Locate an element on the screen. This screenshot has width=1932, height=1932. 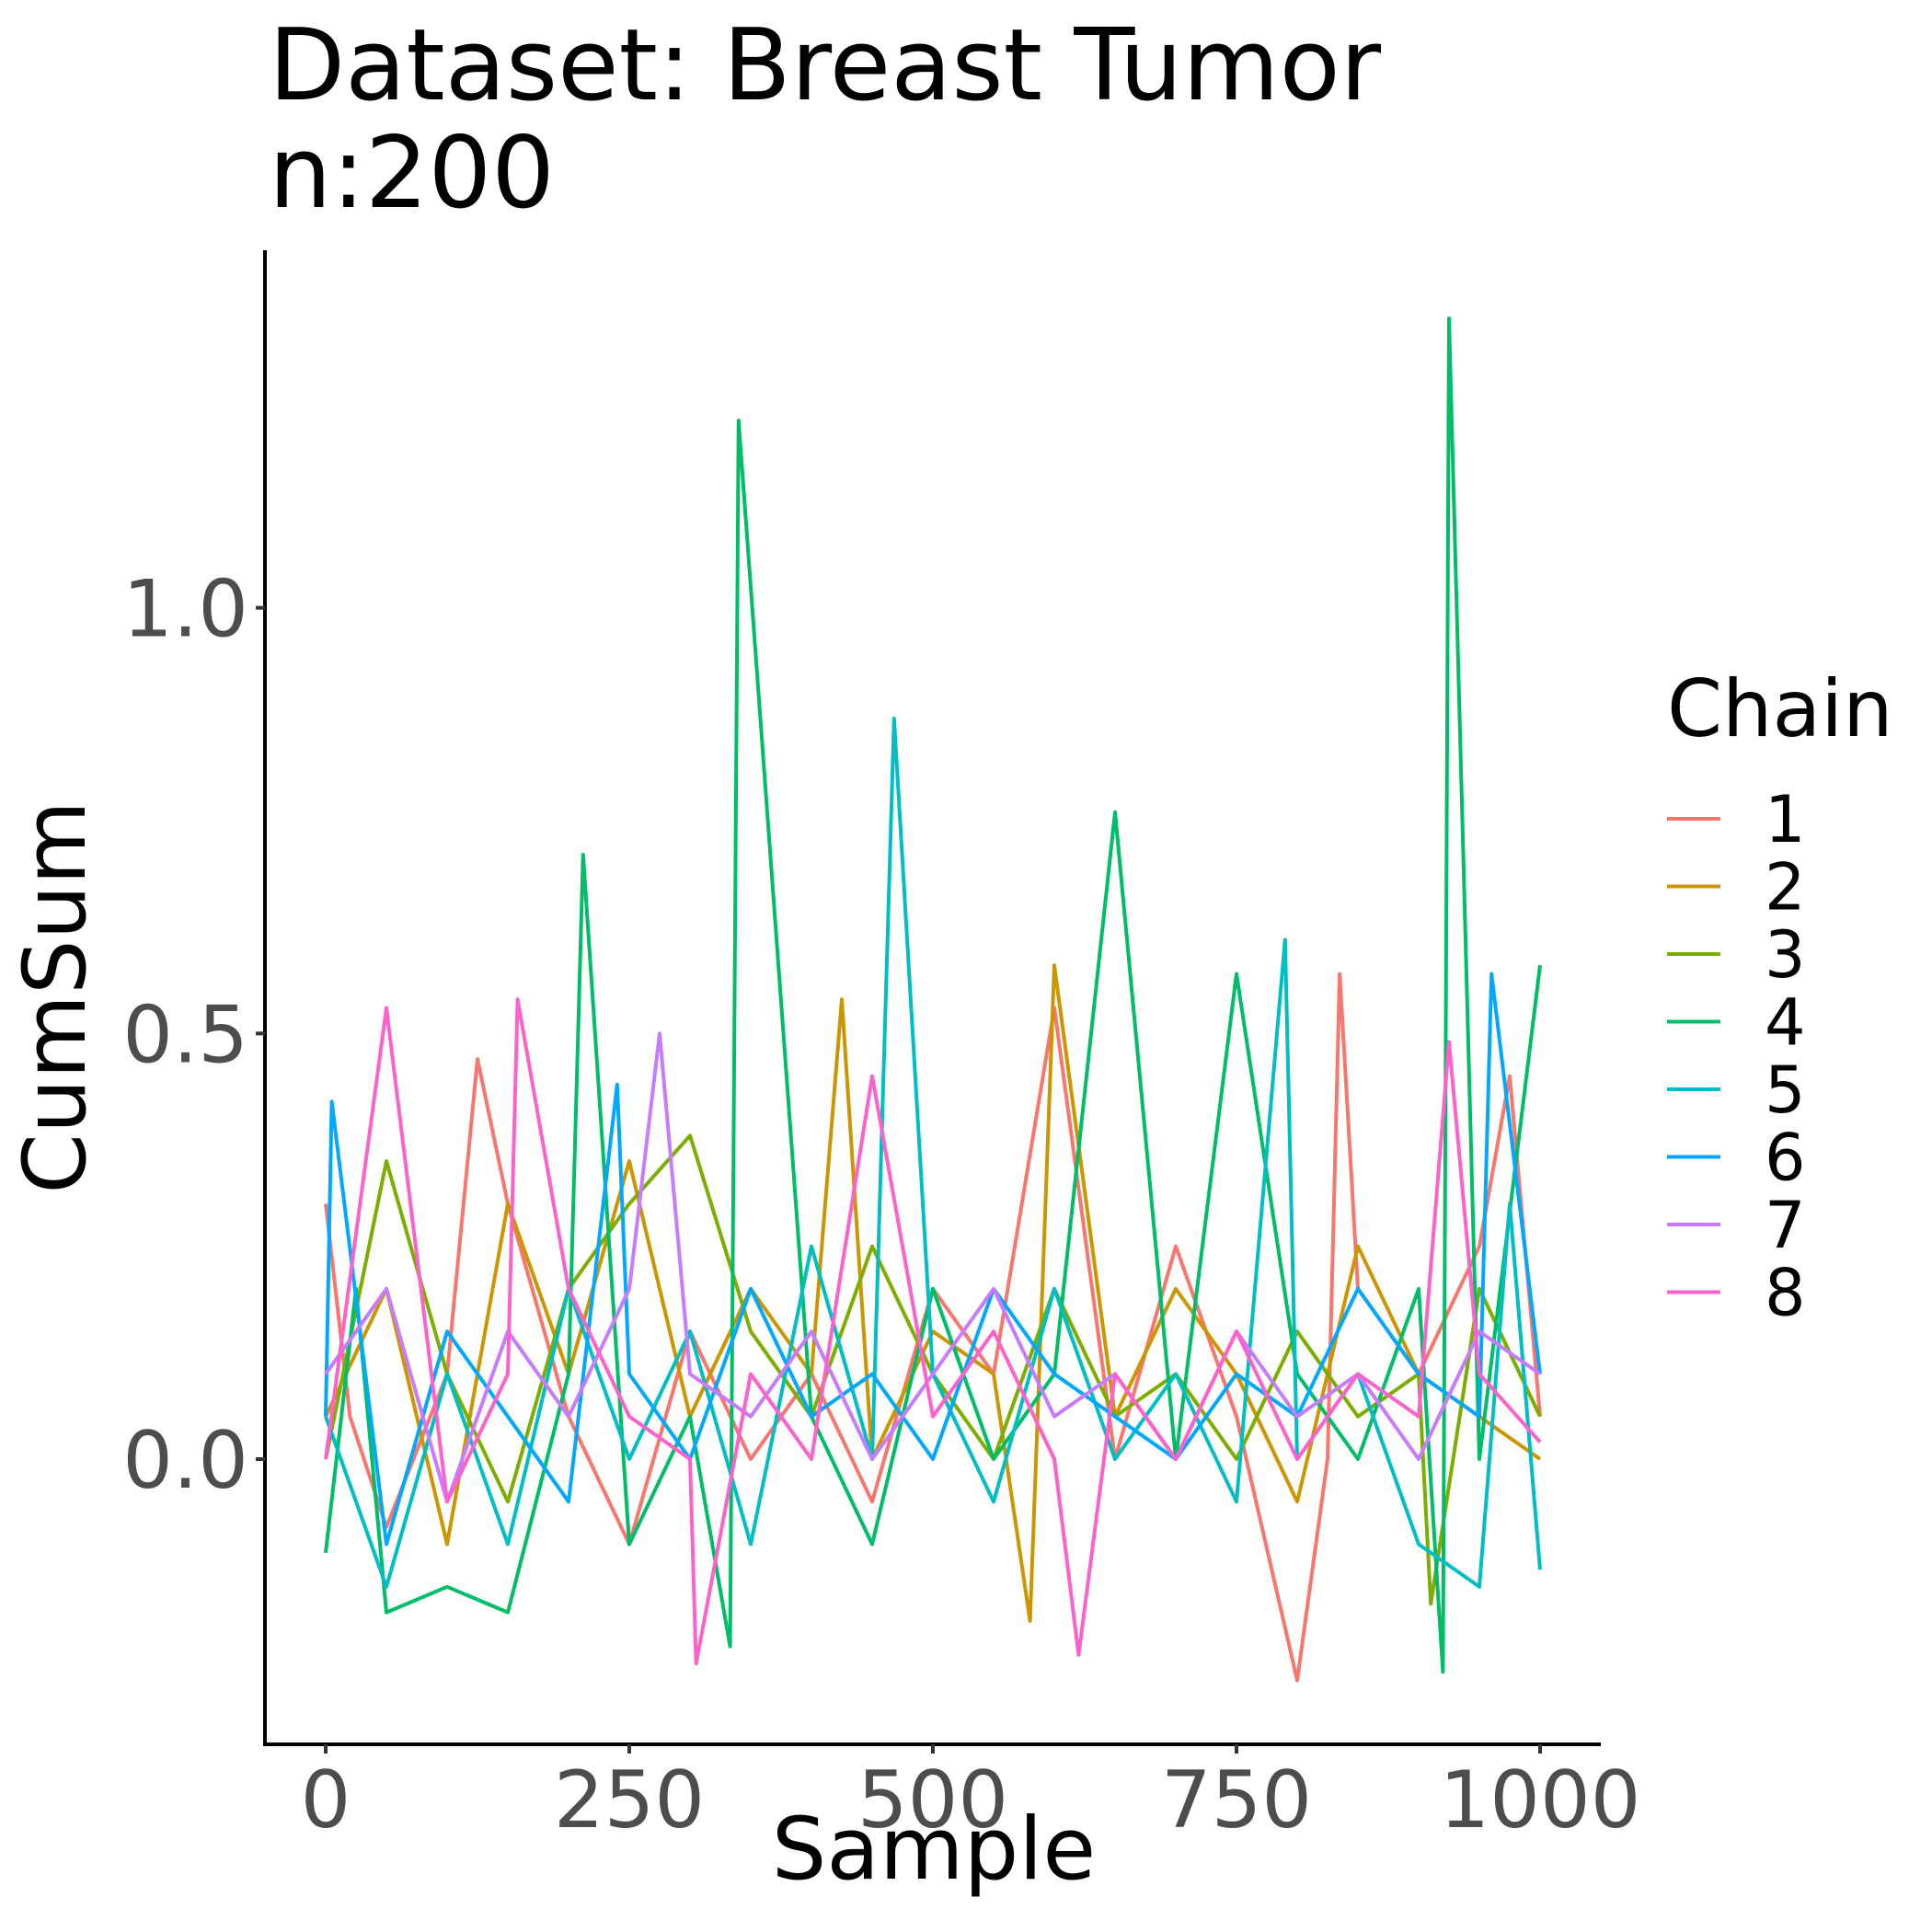
x-tick-label: 1000 is located at coordinates (1540, 1800).